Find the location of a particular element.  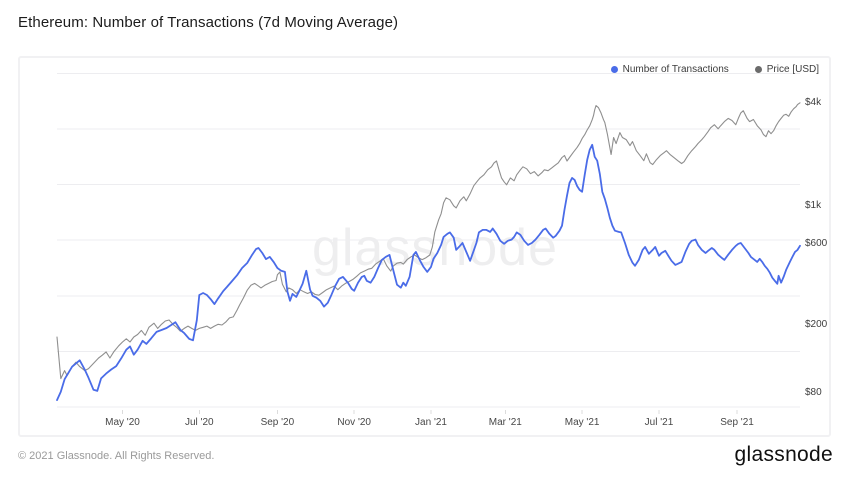

x-axis-tick-label: May '21 is located at coordinates (582, 422).